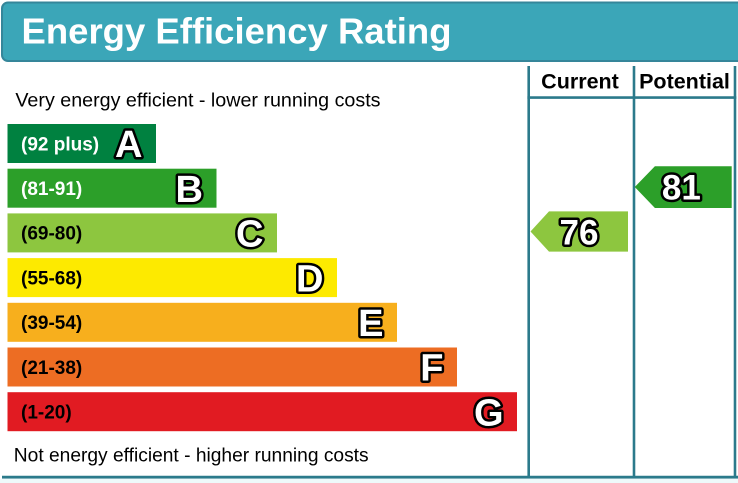 This screenshot has width=738, height=483. What do you see at coordinates (60, 144) in the screenshot?
I see `svg-text: (92 plus)` at bounding box center [60, 144].